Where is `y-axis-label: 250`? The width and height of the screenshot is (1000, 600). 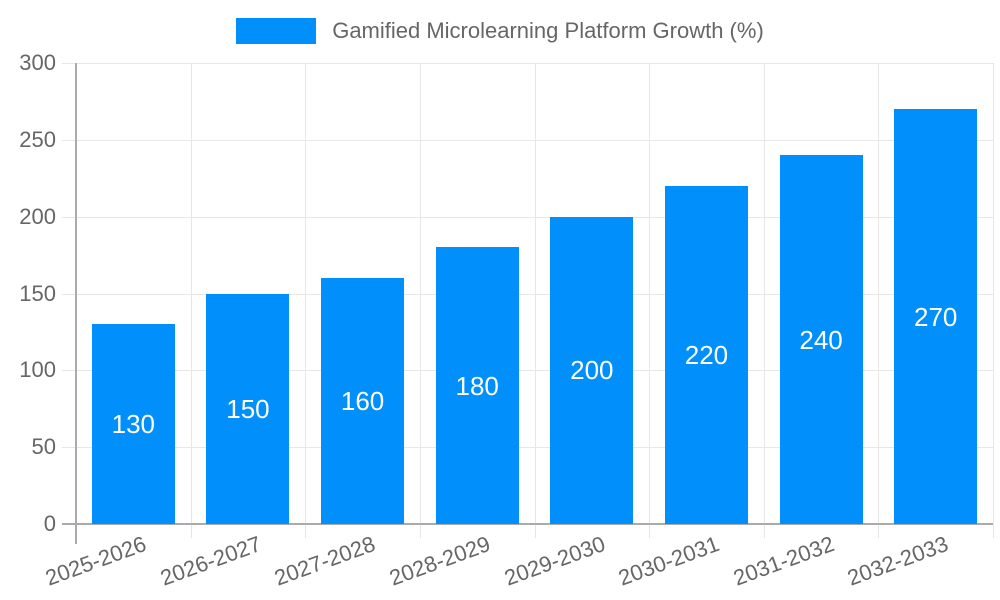
y-axis-label: 250 is located at coordinates (37, 139).